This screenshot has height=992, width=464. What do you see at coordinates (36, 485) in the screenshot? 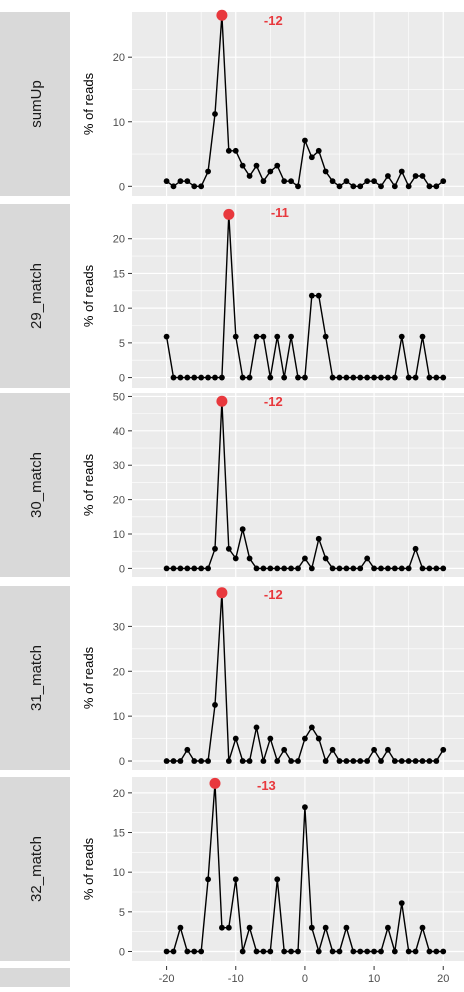
I see `facet-strip-label: 30_match` at bounding box center [36, 485].